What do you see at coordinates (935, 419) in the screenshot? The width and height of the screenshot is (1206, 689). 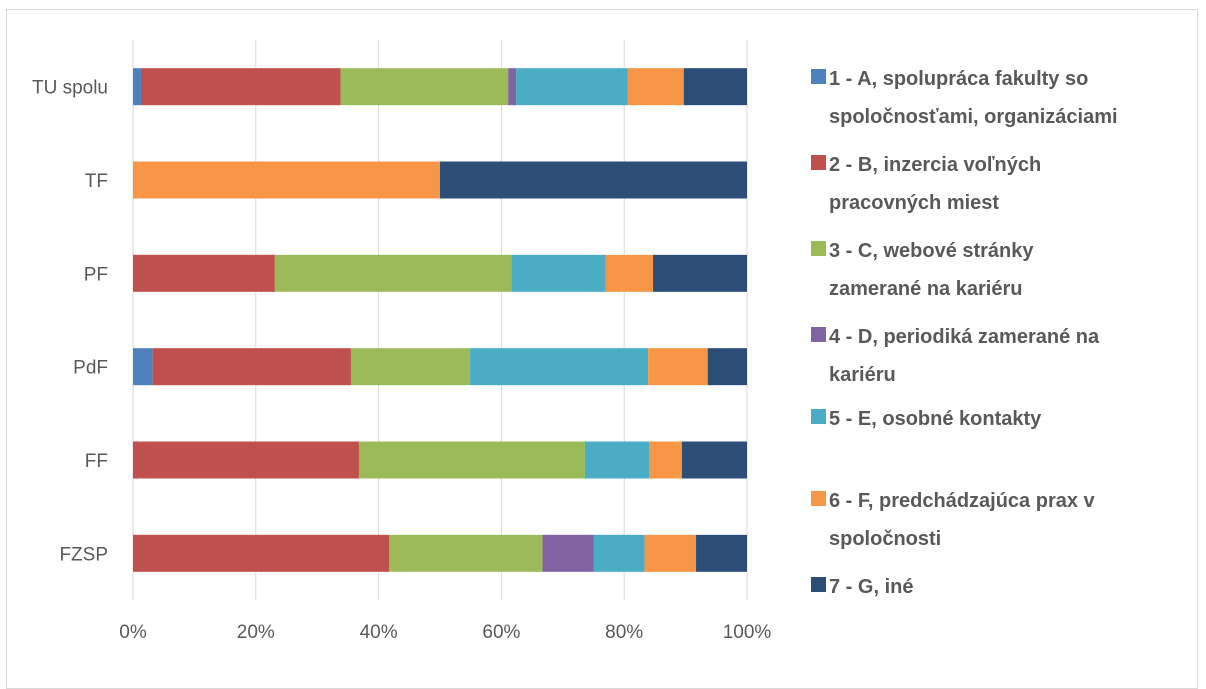 I see `legend-label: 5 - E, osobné kontakty` at bounding box center [935, 419].